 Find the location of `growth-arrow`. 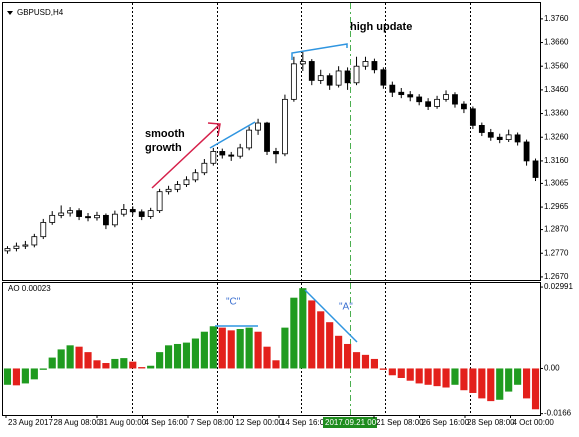

growth-arrow is located at coordinates (186, 155).